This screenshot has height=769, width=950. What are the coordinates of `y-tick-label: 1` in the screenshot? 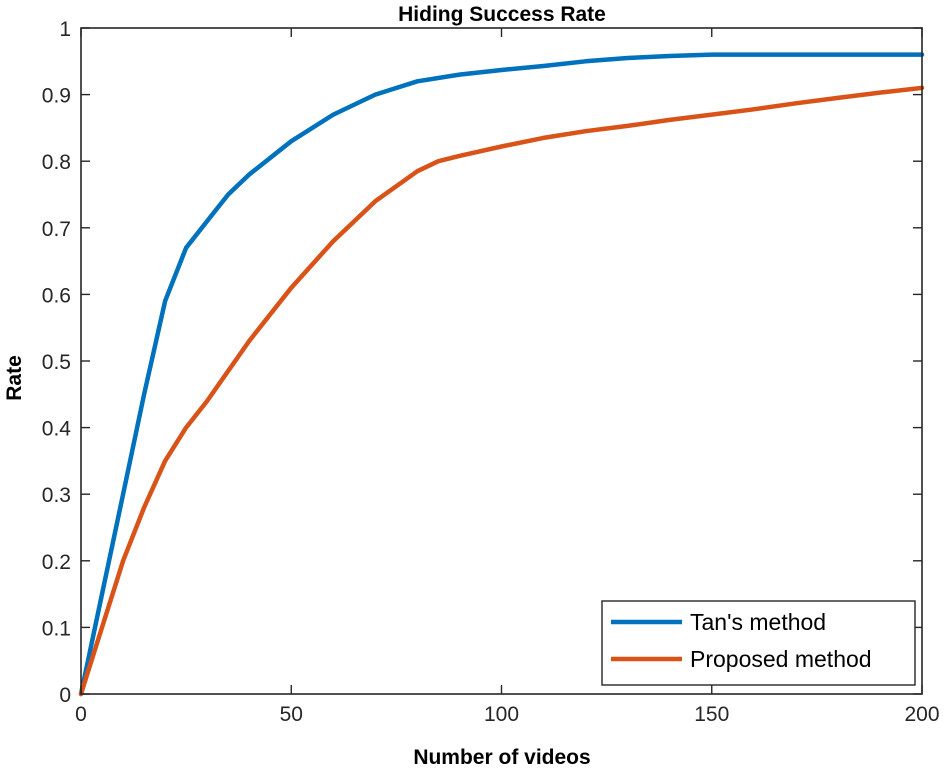 It's located at (65, 29).